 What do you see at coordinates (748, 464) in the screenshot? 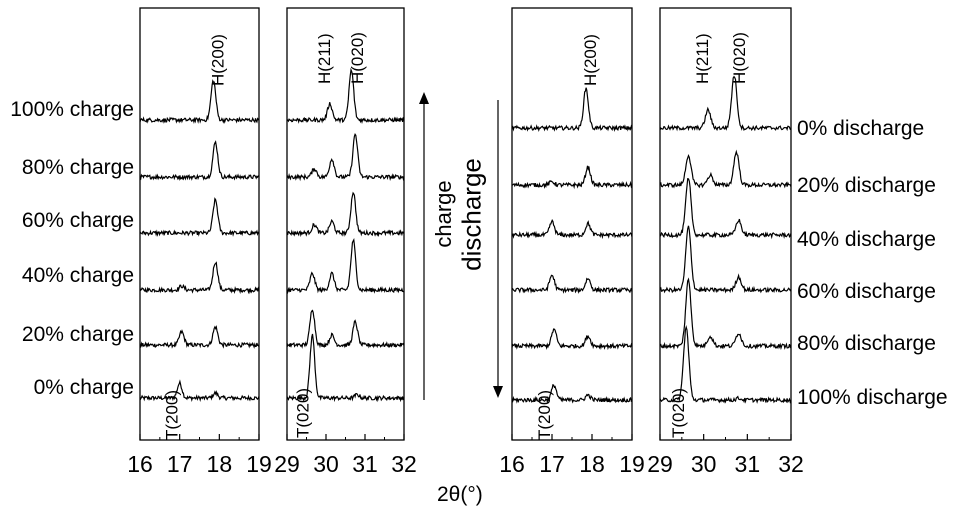
I see `x-tick-label-3-2: 31` at bounding box center [748, 464].